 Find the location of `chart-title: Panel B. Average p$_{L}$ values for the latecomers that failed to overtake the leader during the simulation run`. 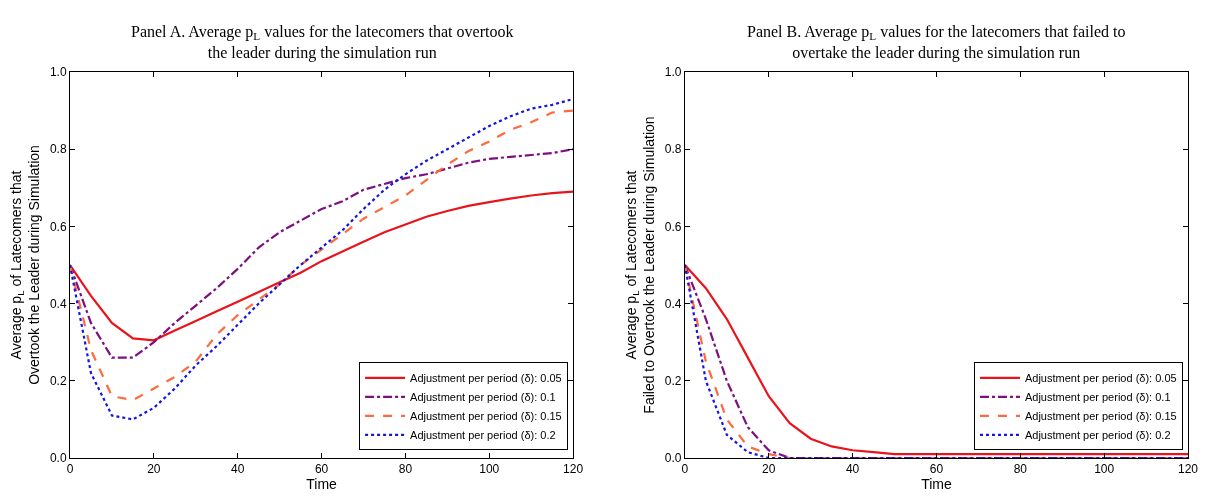

chart-title: Panel B. Average p$_{L}$ values for the latecomers that failed to overtake the leader during the simulation run is located at coordinates (936, 42).